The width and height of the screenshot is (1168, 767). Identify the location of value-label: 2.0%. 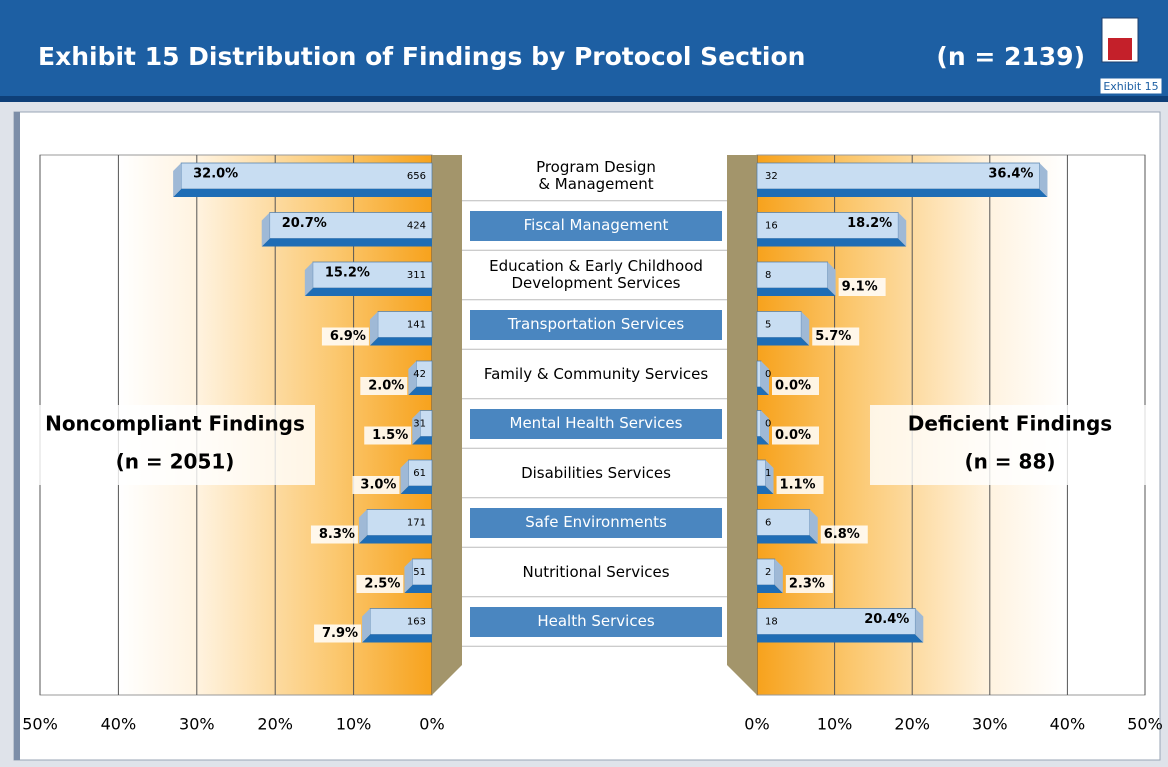
(386, 386).